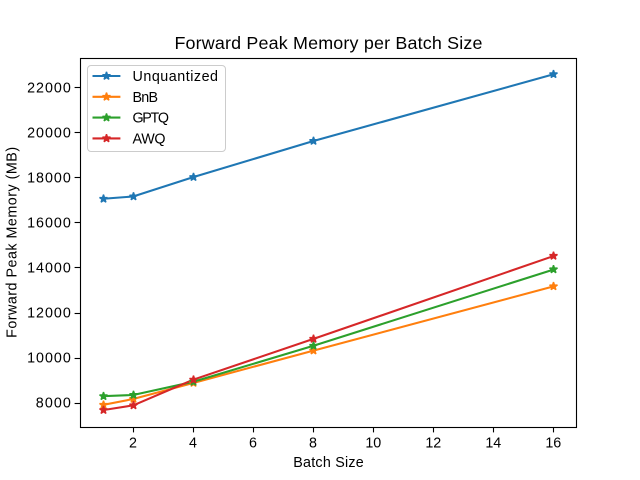 This screenshot has width=640, height=480. Describe the element at coordinates (133, 444) in the screenshot. I see `svg-text: 2` at that location.